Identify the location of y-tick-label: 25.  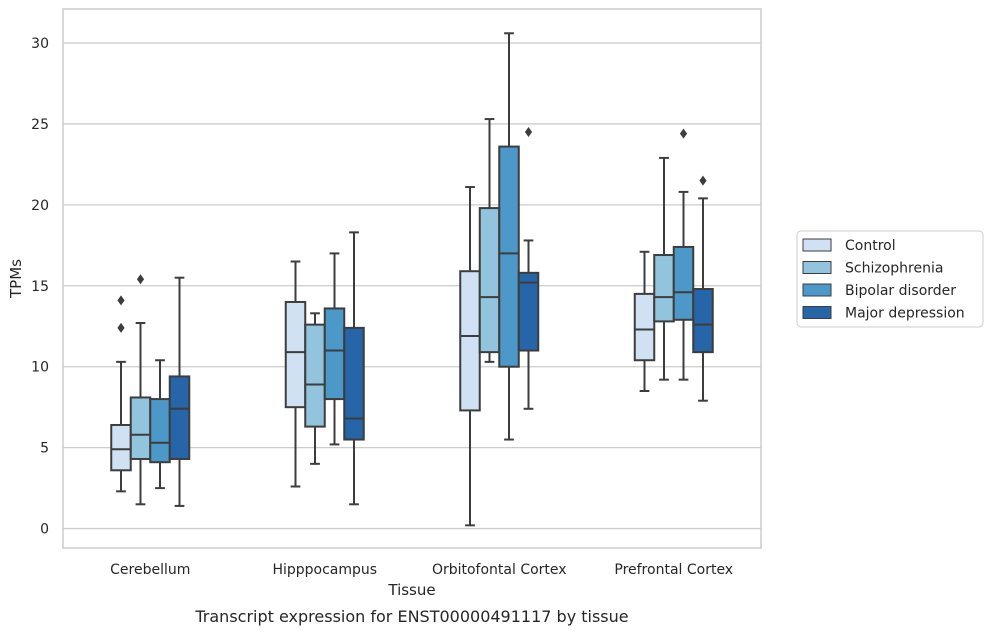
(40, 125).